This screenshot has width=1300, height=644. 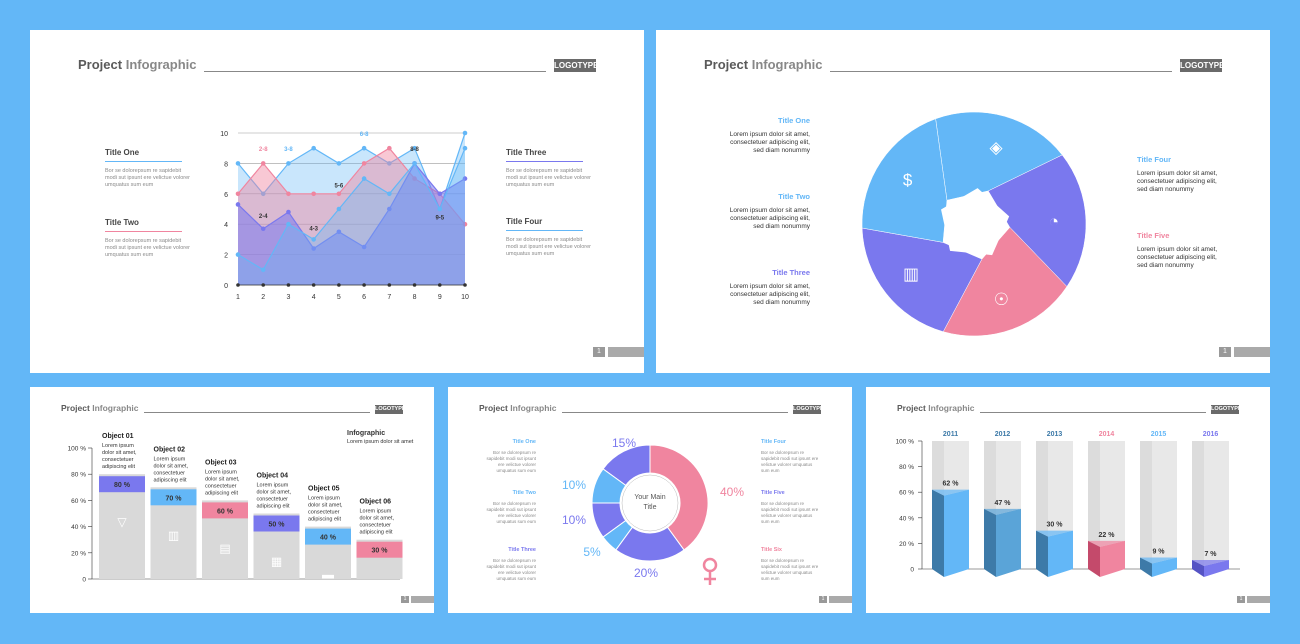 I want to click on y-tick-label: 4, so click(x=226, y=225).